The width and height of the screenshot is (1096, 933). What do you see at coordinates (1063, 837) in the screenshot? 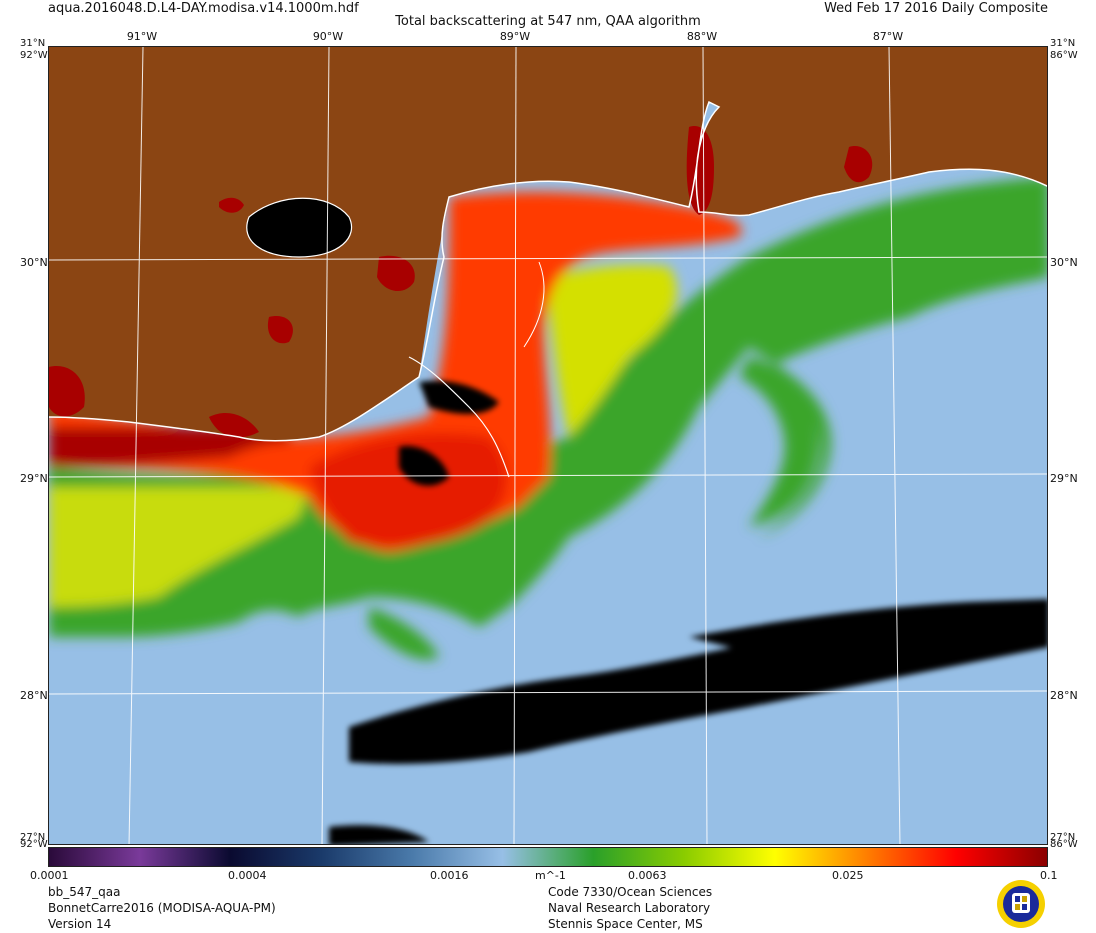
I see `corner-bottom-right-lat: 27°N` at bounding box center [1063, 837].